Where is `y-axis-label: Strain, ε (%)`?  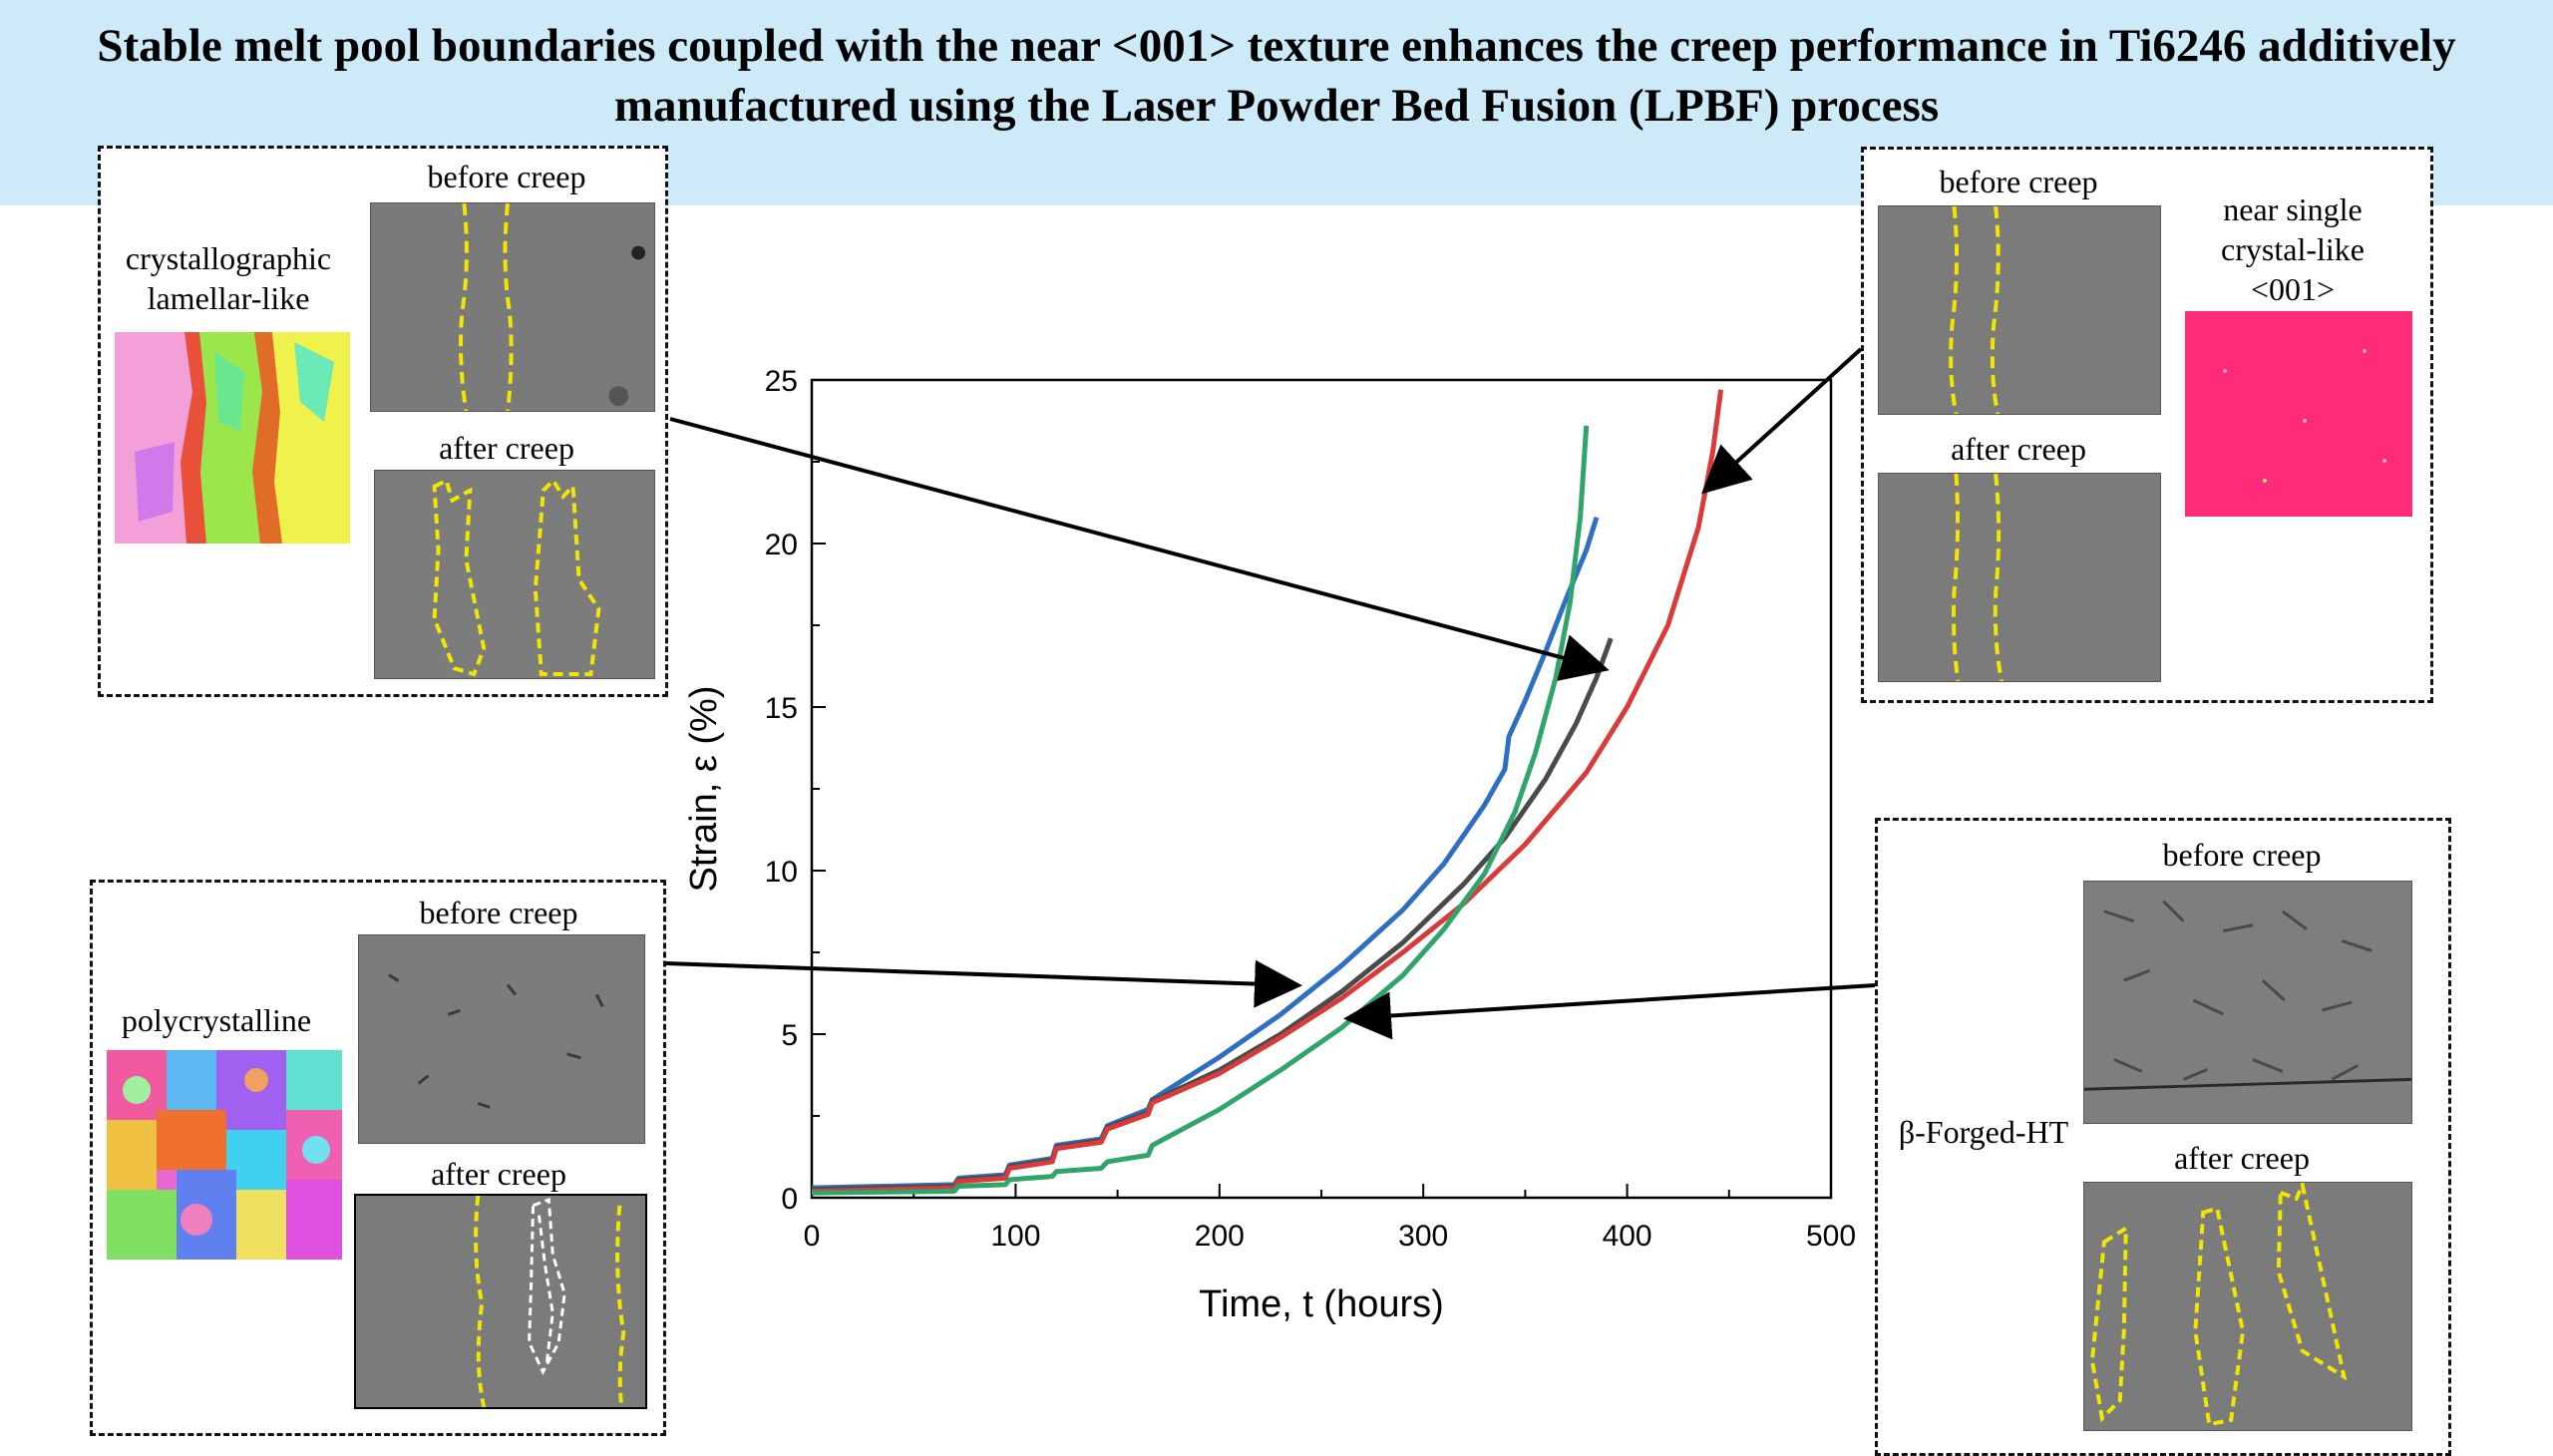
y-axis-label: Strain, ε (%) is located at coordinates (704, 789).